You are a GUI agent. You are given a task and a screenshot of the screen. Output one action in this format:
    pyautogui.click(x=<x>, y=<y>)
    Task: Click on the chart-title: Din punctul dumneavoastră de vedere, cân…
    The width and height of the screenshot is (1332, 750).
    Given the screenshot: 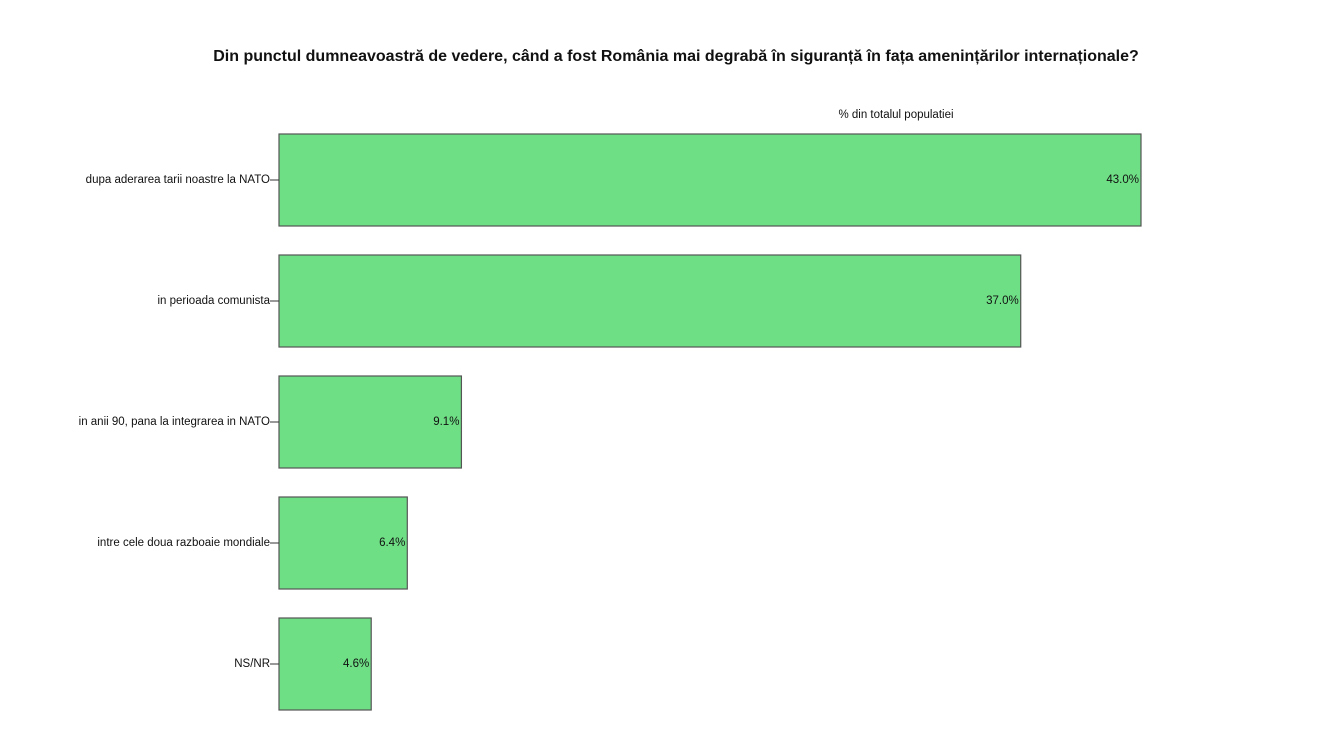 What is the action you would take?
    pyautogui.click(x=676, y=56)
    